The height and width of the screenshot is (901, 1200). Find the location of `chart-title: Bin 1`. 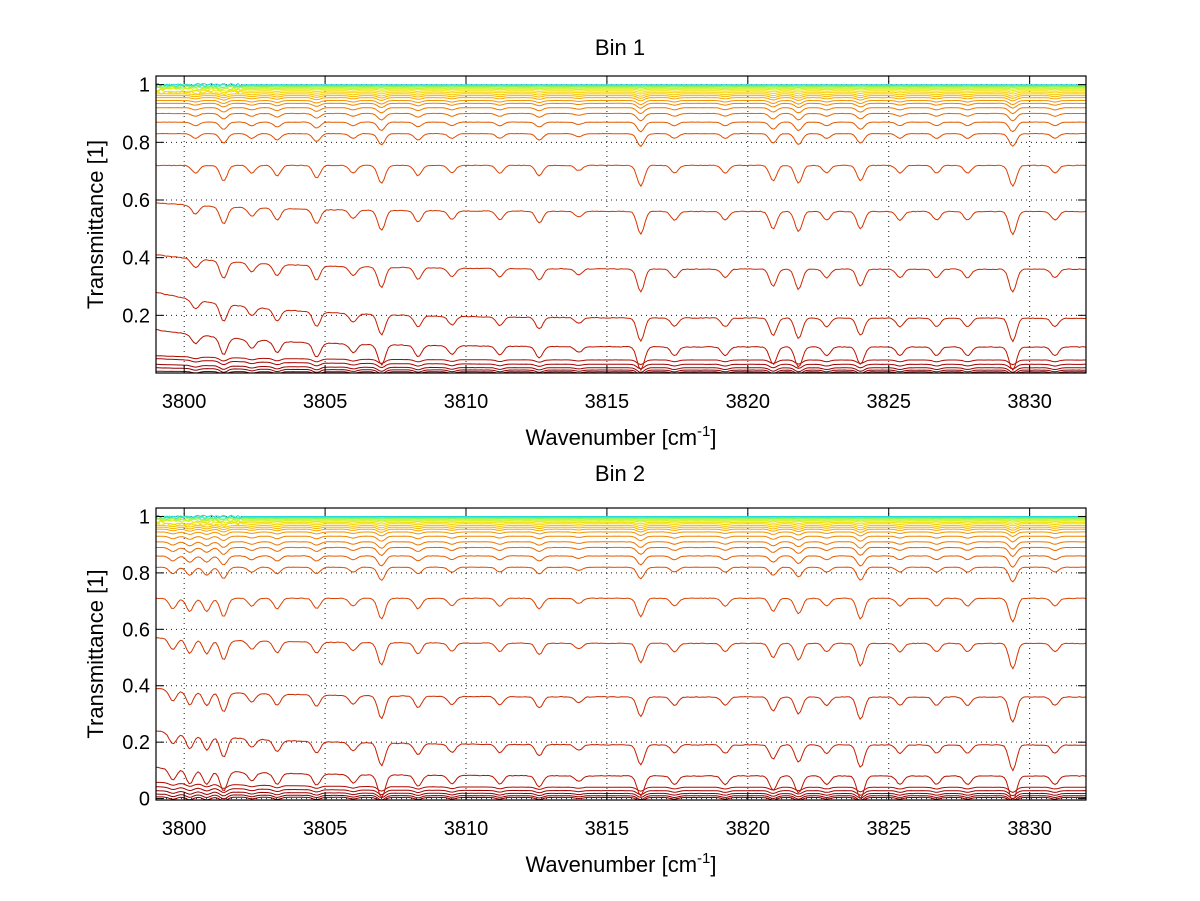

chart-title: Bin 1 is located at coordinates (620, 47).